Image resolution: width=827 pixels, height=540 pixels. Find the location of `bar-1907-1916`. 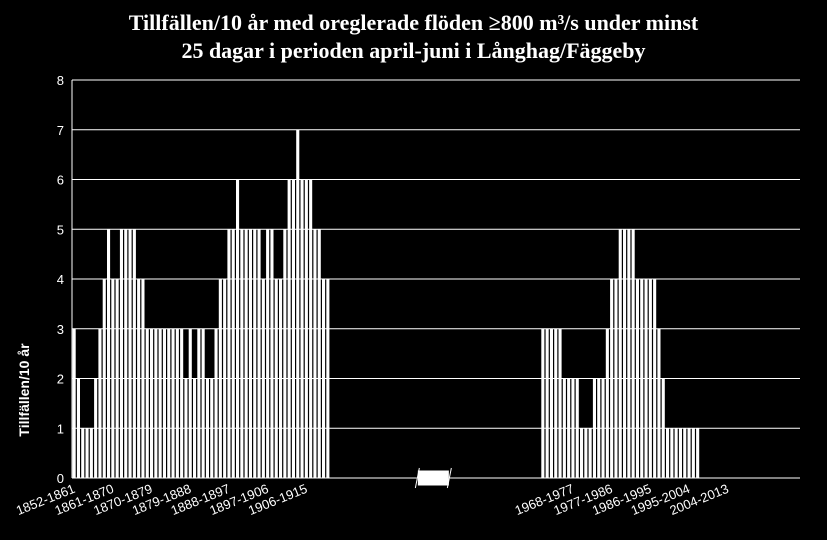

bar-1907-1916 is located at coordinates (311, 328).